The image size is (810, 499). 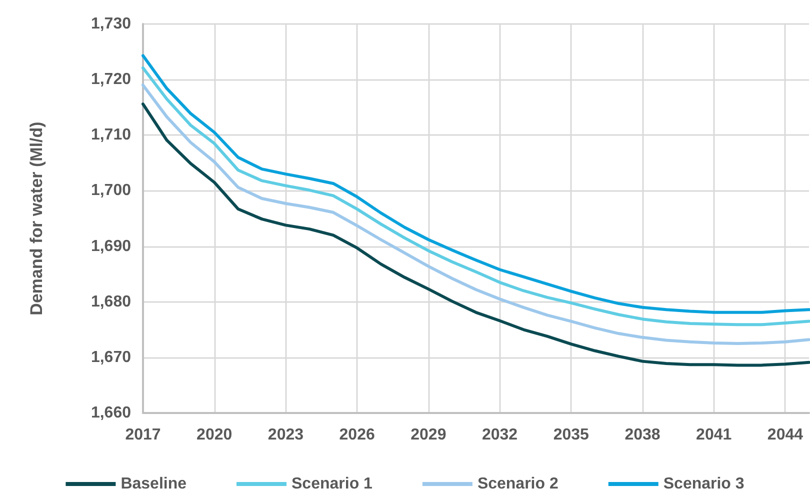 What do you see at coordinates (214, 435) in the screenshot?
I see `x-tick-label: 2020` at bounding box center [214, 435].